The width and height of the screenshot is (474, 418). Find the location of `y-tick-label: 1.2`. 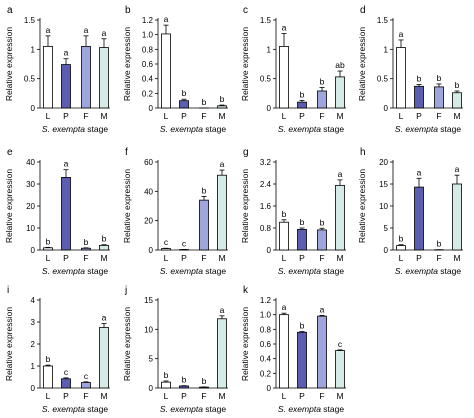

y-tick-label: 1.2 is located at coordinates (266, 300).